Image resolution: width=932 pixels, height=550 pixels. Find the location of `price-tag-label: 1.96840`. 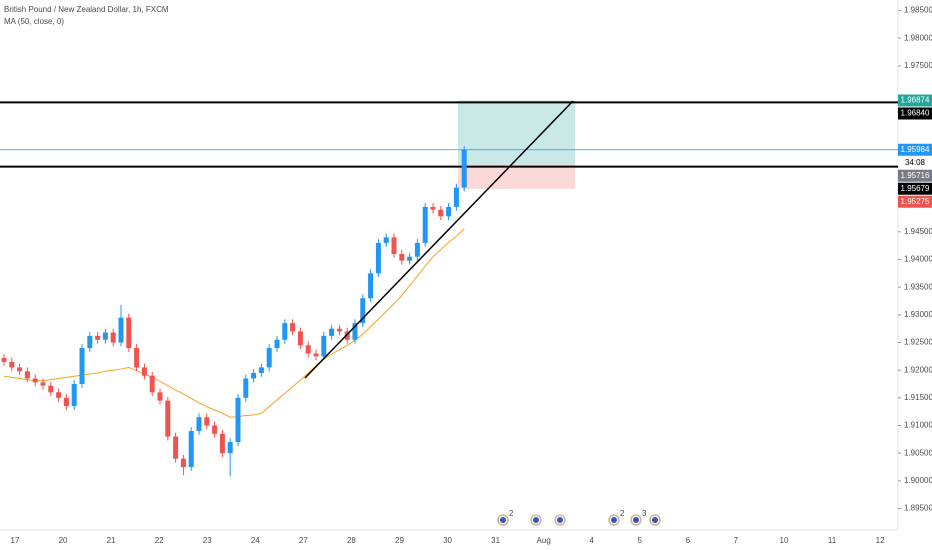

price-tag-label: 1.96840 is located at coordinates (915, 113).